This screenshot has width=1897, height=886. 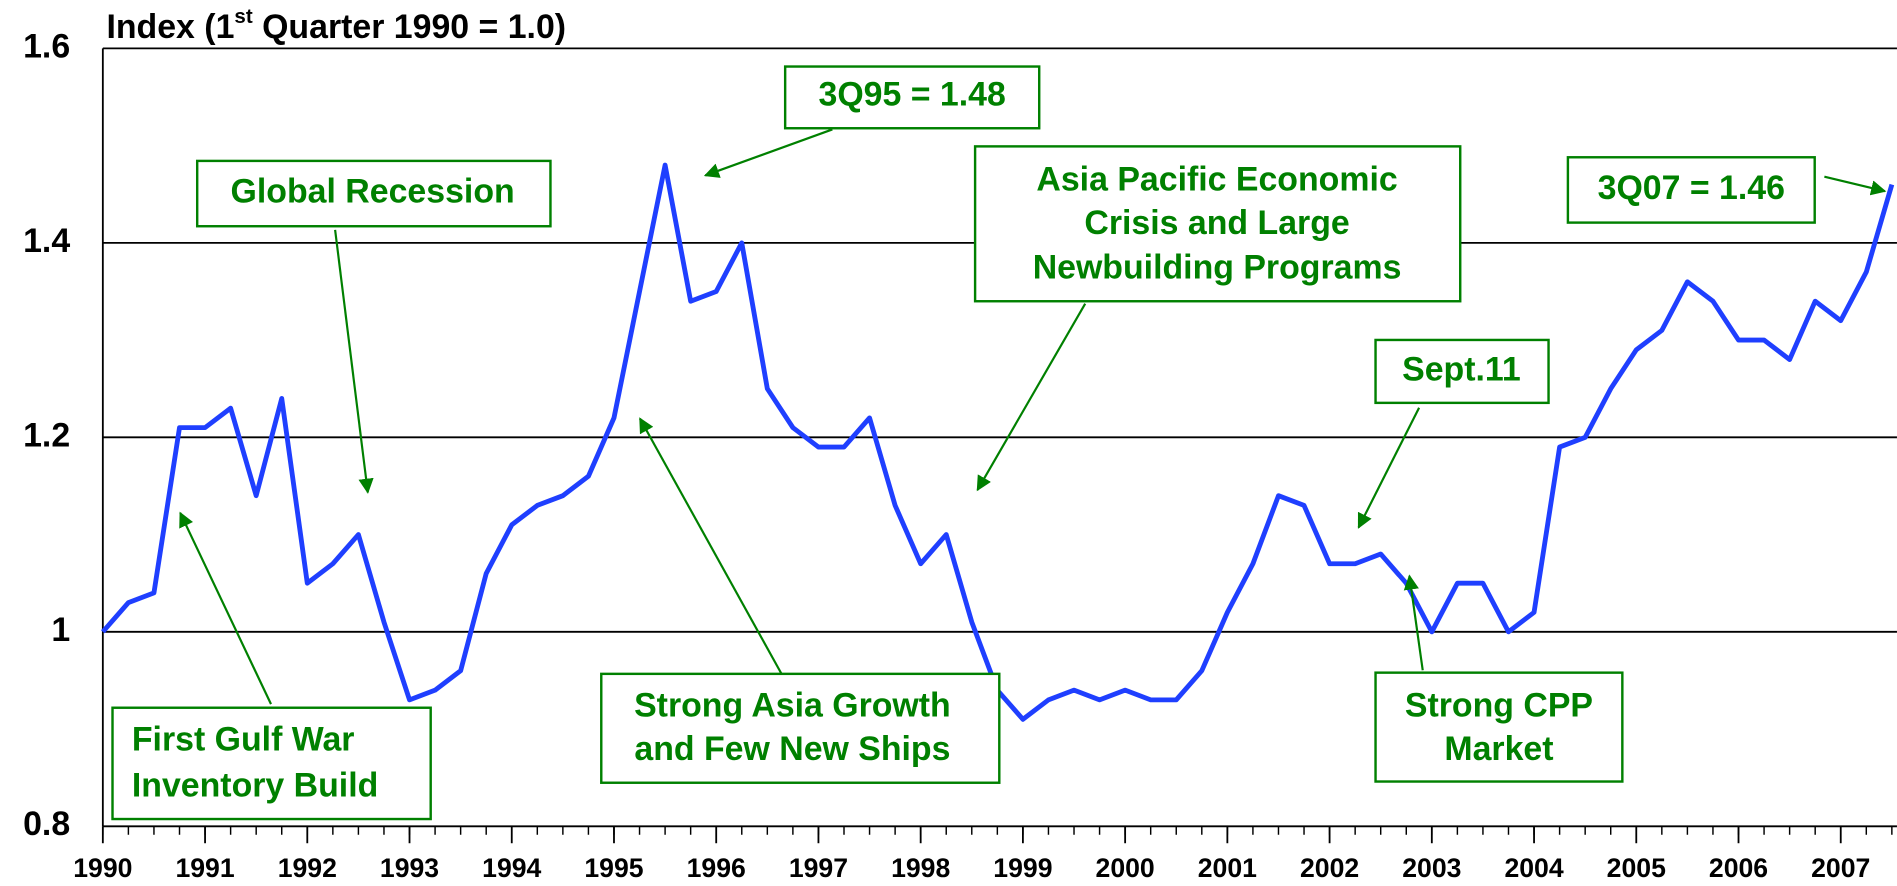 What do you see at coordinates (1431, 867) in the screenshot?
I see `x-tick-label: 2003` at bounding box center [1431, 867].